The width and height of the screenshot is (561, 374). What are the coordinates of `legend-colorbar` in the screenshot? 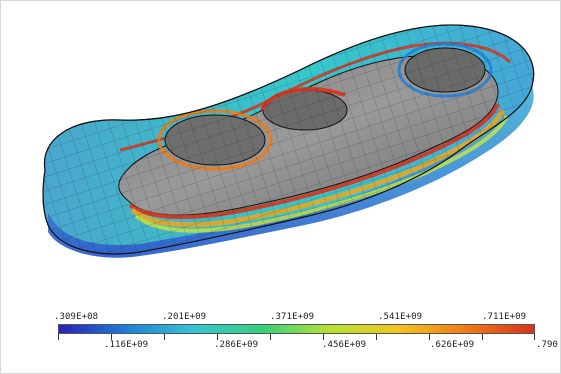 It's located at (296, 329).